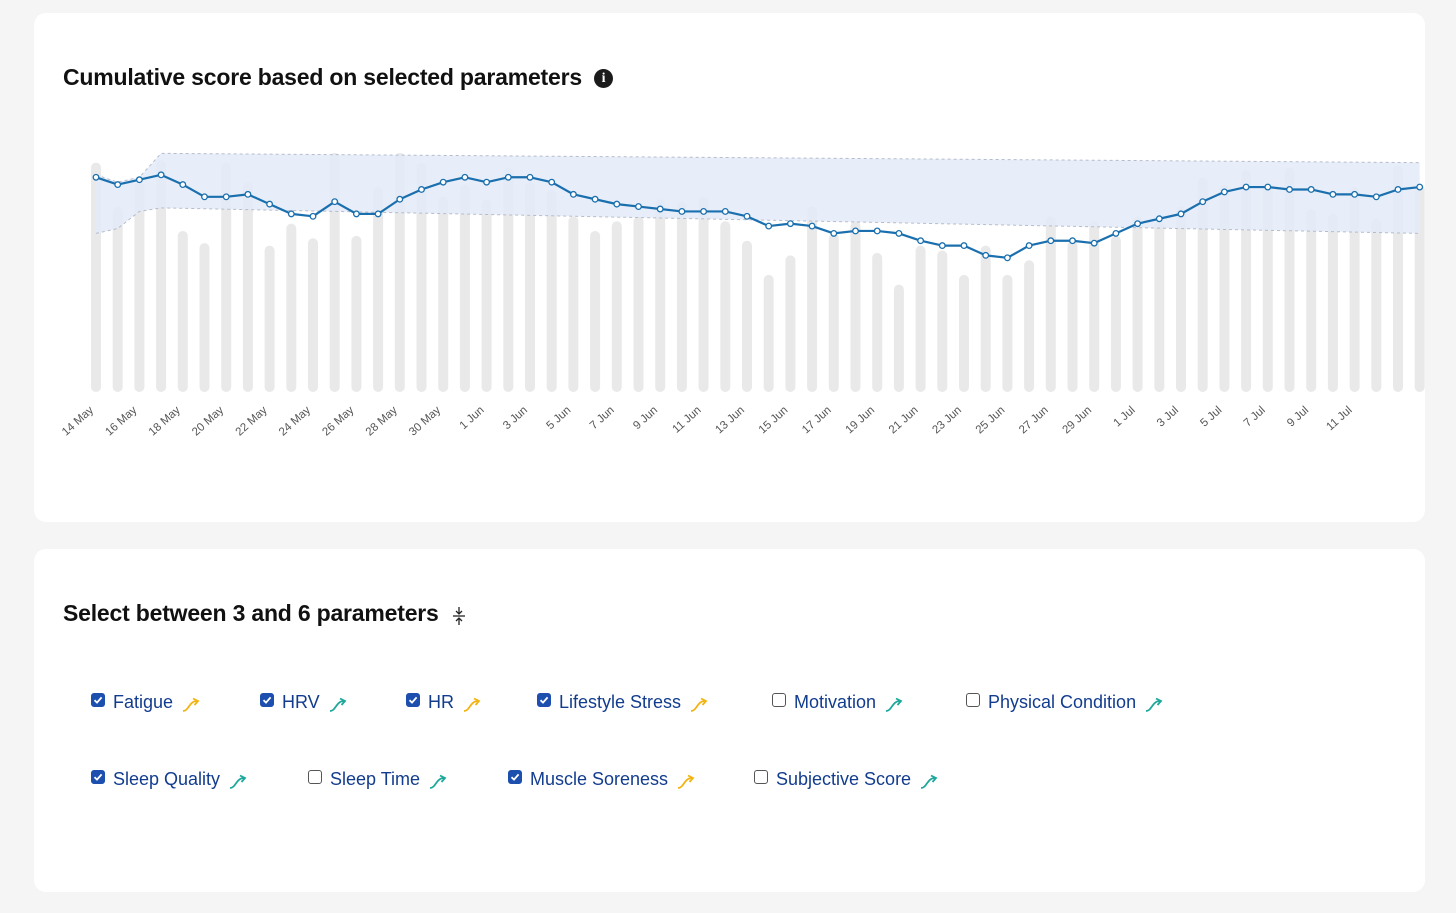 The width and height of the screenshot is (1456, 913). What do you see at coordinates (1062, 702) in the screenshot?
I see `parameter-label: Physical Condition` at bounding box center [1062, 702].